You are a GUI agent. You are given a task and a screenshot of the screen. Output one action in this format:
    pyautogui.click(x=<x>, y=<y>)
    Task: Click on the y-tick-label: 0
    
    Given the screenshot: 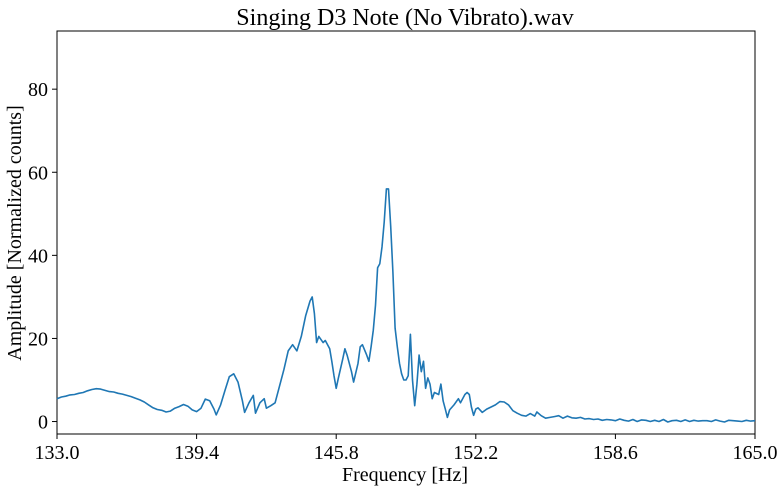 What is the action you would take?
    pyautogui.click(x=43, y=423)
    